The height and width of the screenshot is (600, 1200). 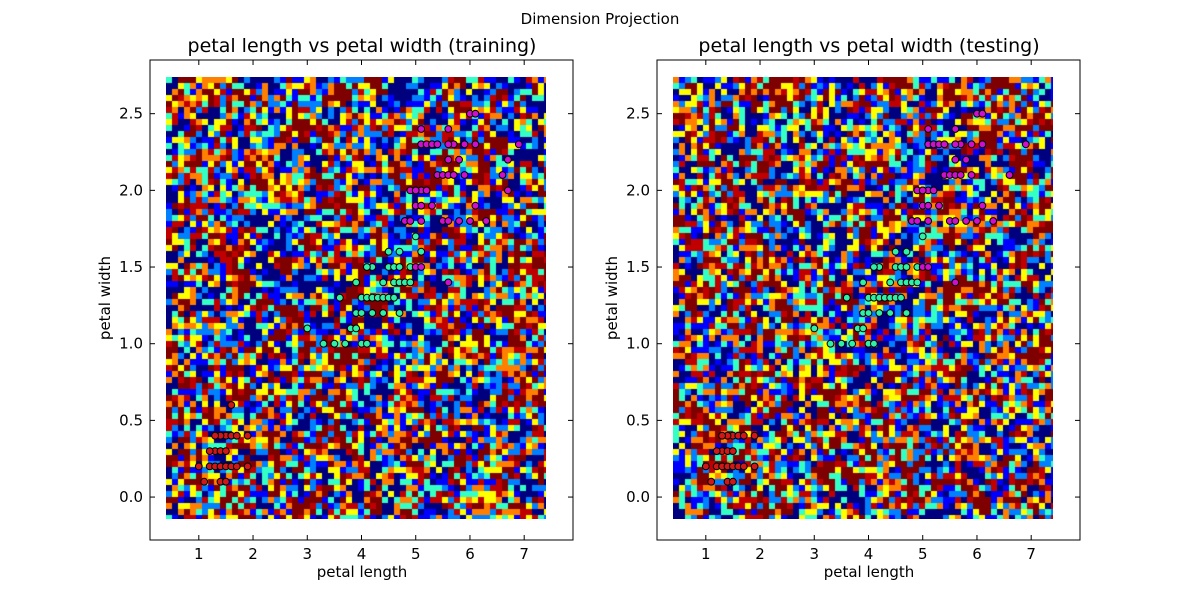 What do you see at coordinates (977, 554) in the screenshot?
I see `testing-x-tick-label: 6` at bounding box center [977, 554].